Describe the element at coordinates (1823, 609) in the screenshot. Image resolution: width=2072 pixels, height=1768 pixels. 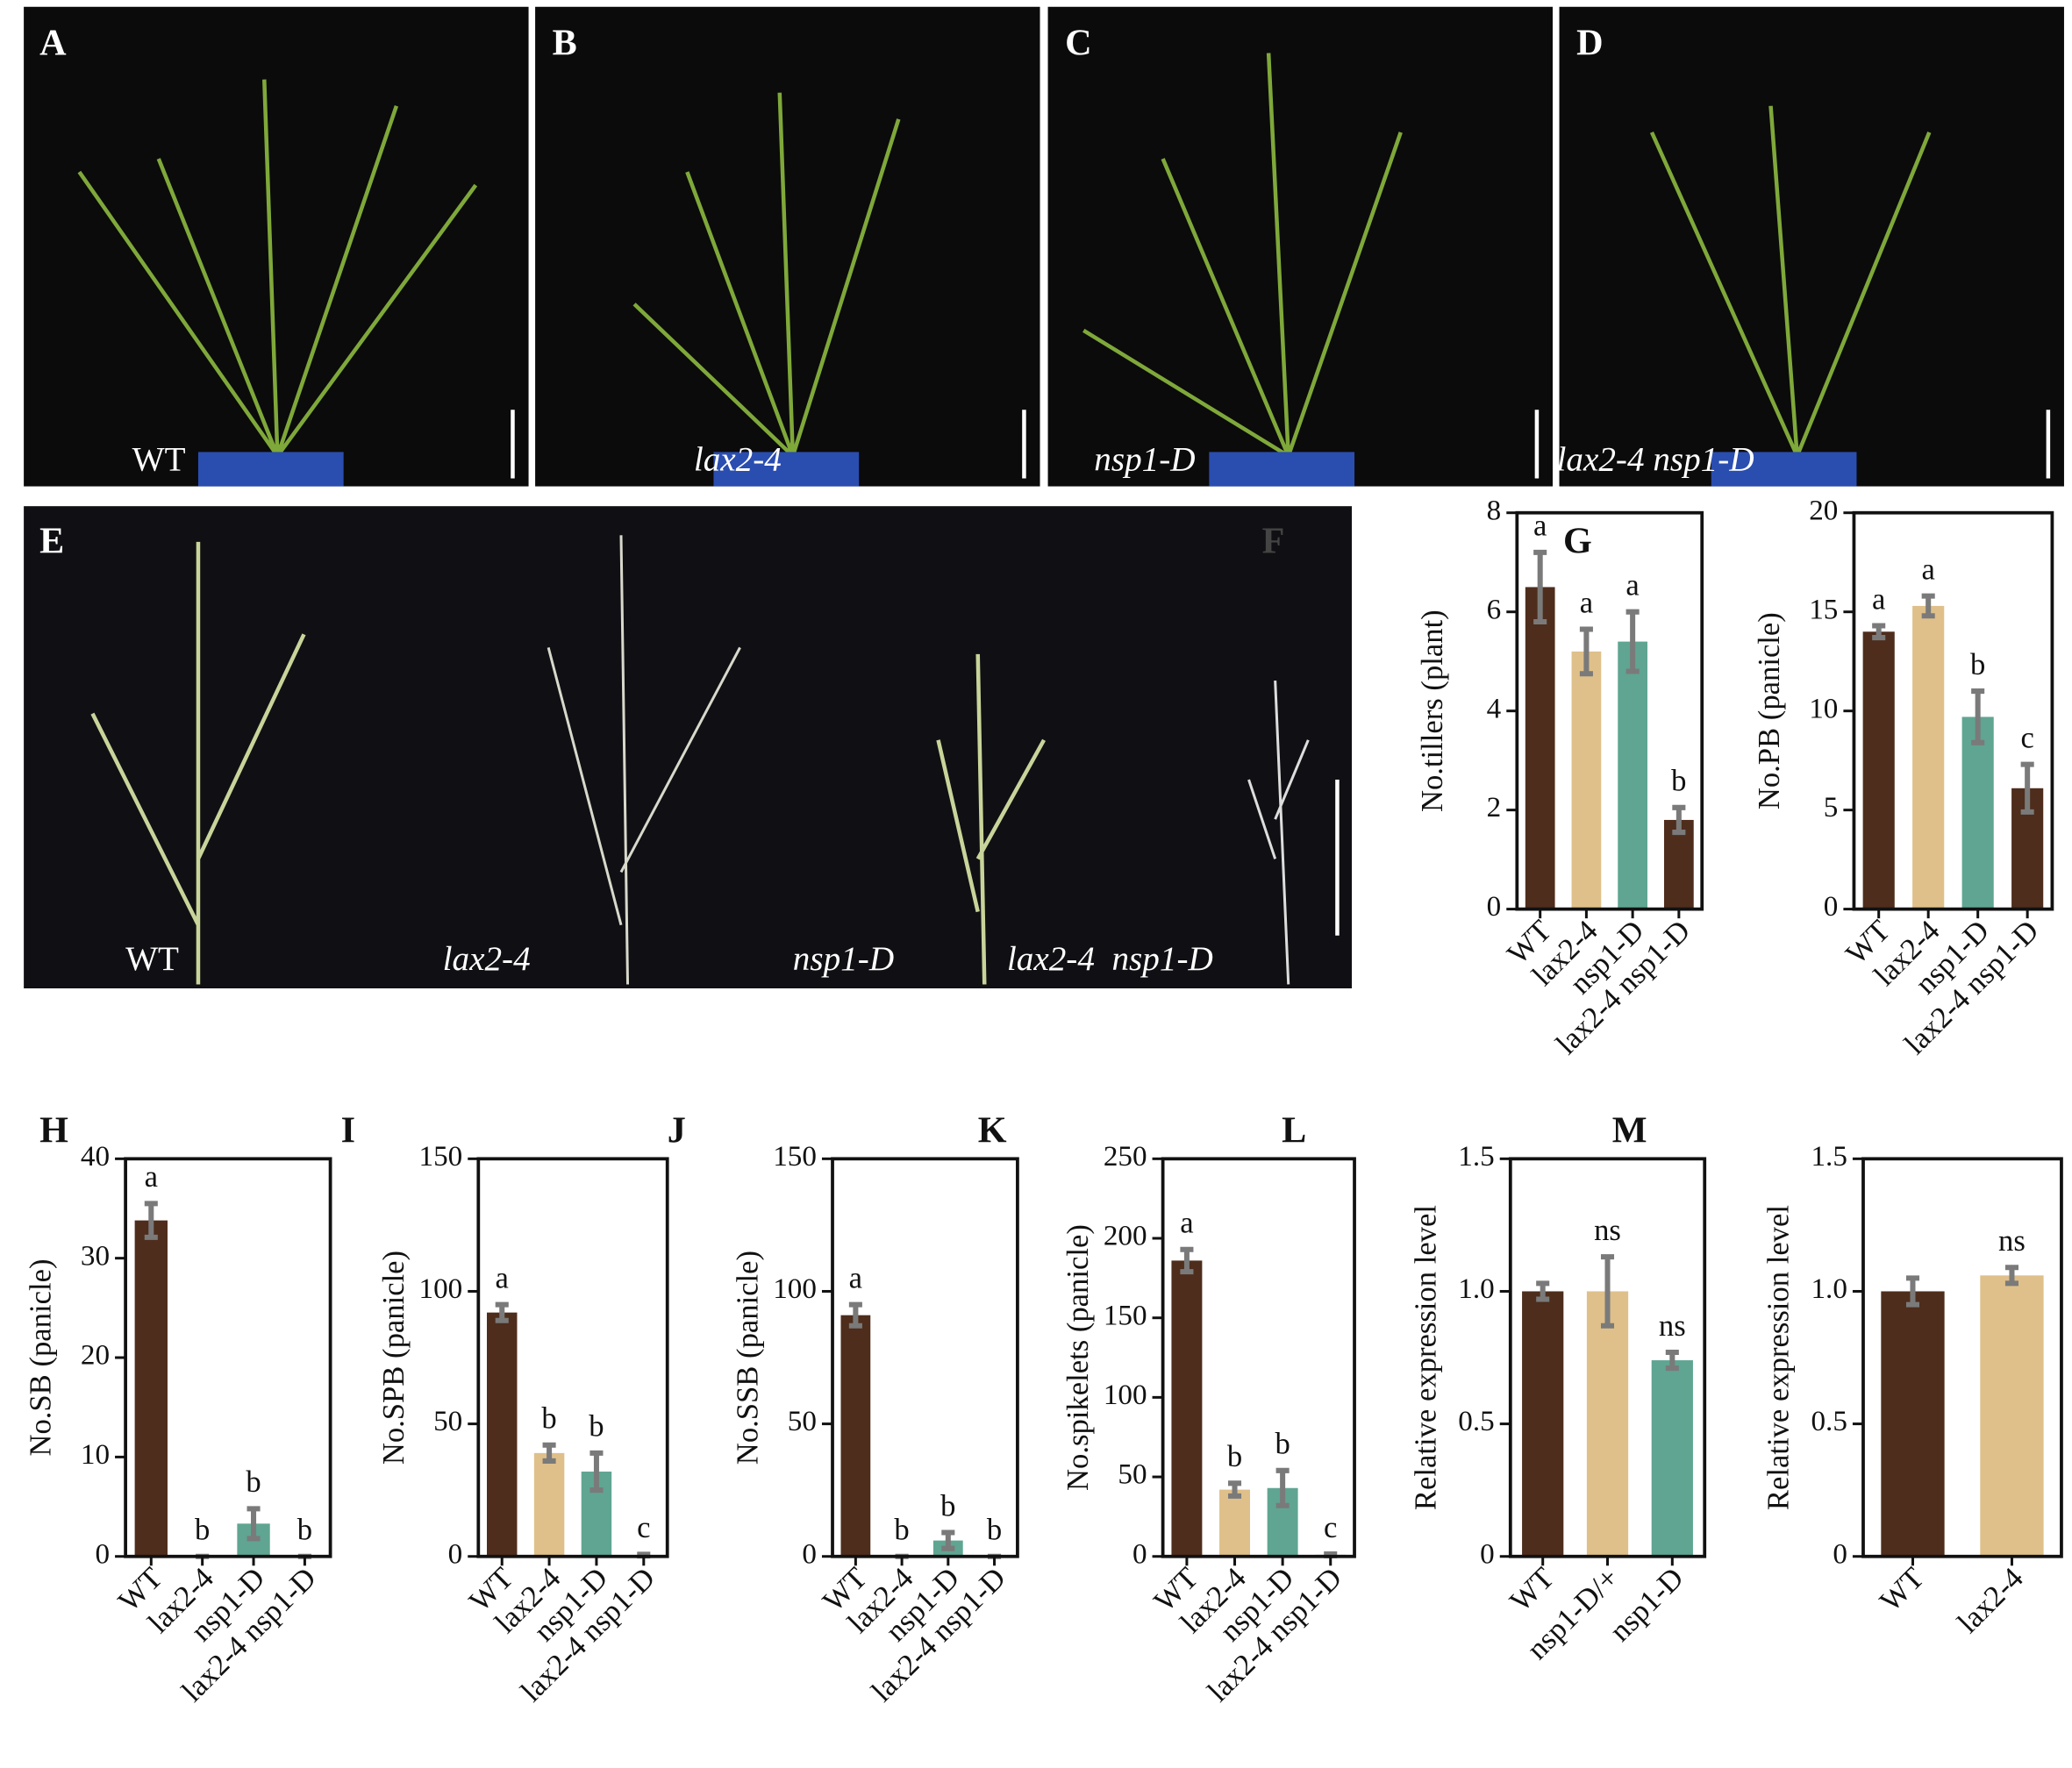
I see `y-tick-label: 15` at that location.